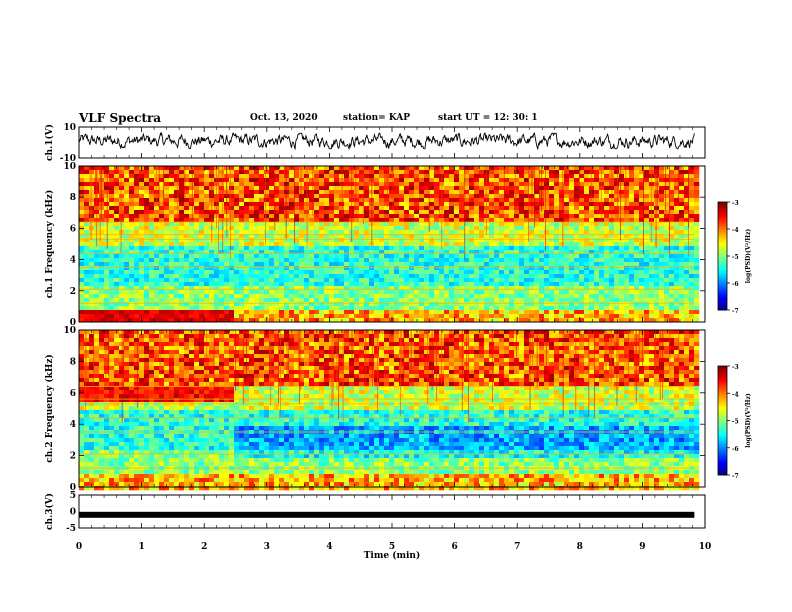  What do you see at coordinates (68, 159) in the screenshot?
I see `ch1-ytick-label: -10` at bounding box center [68, 159].